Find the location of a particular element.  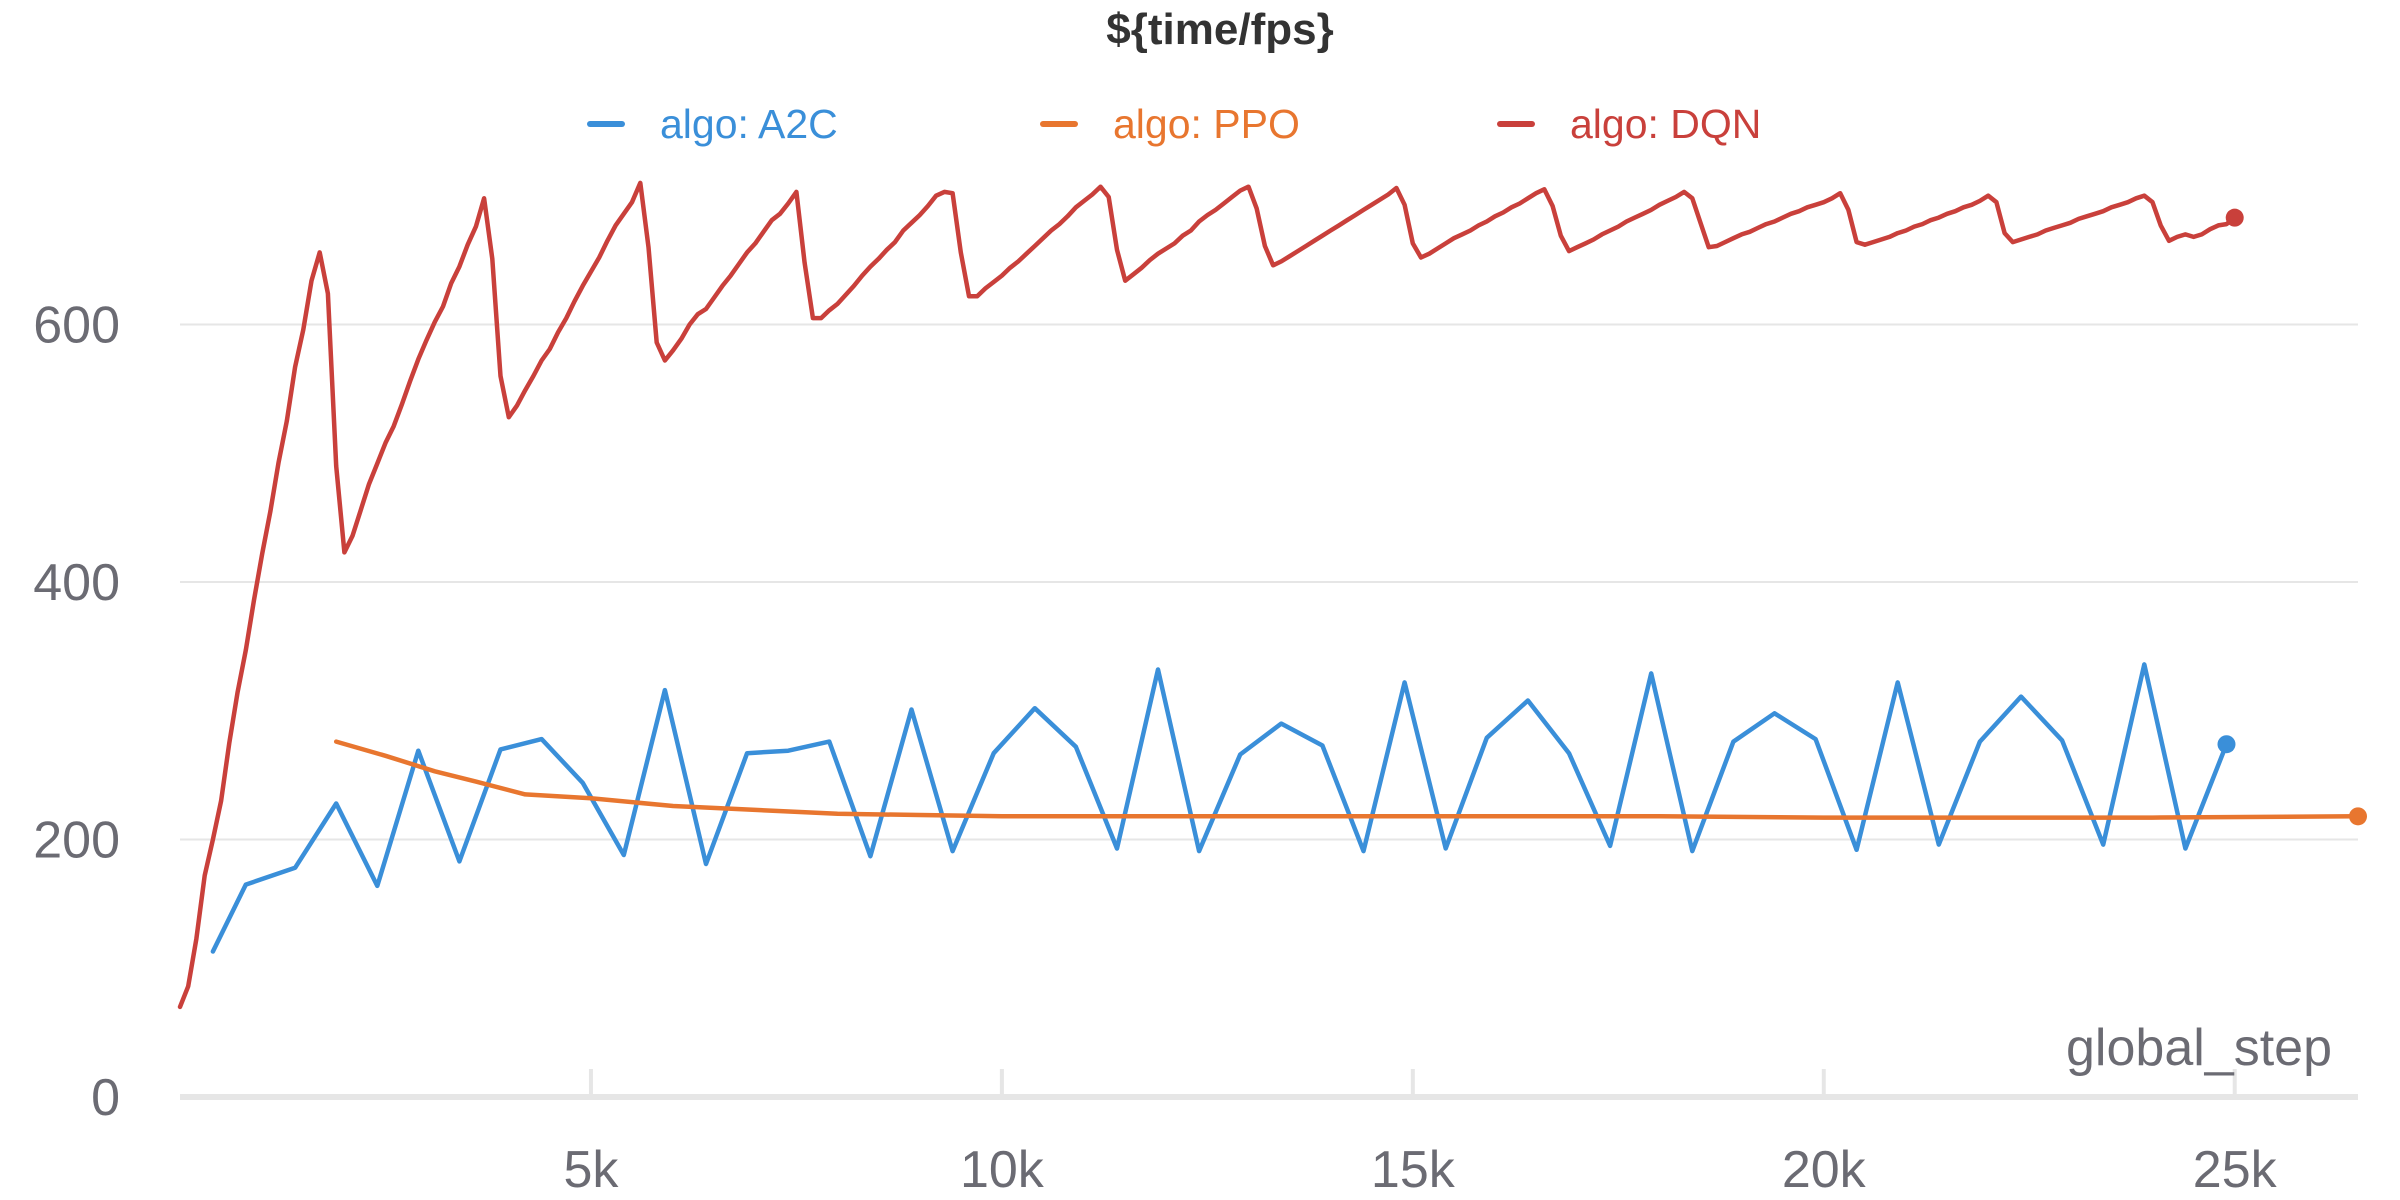

x-axis-label: global_step is located at coordinates (2199, 1048).